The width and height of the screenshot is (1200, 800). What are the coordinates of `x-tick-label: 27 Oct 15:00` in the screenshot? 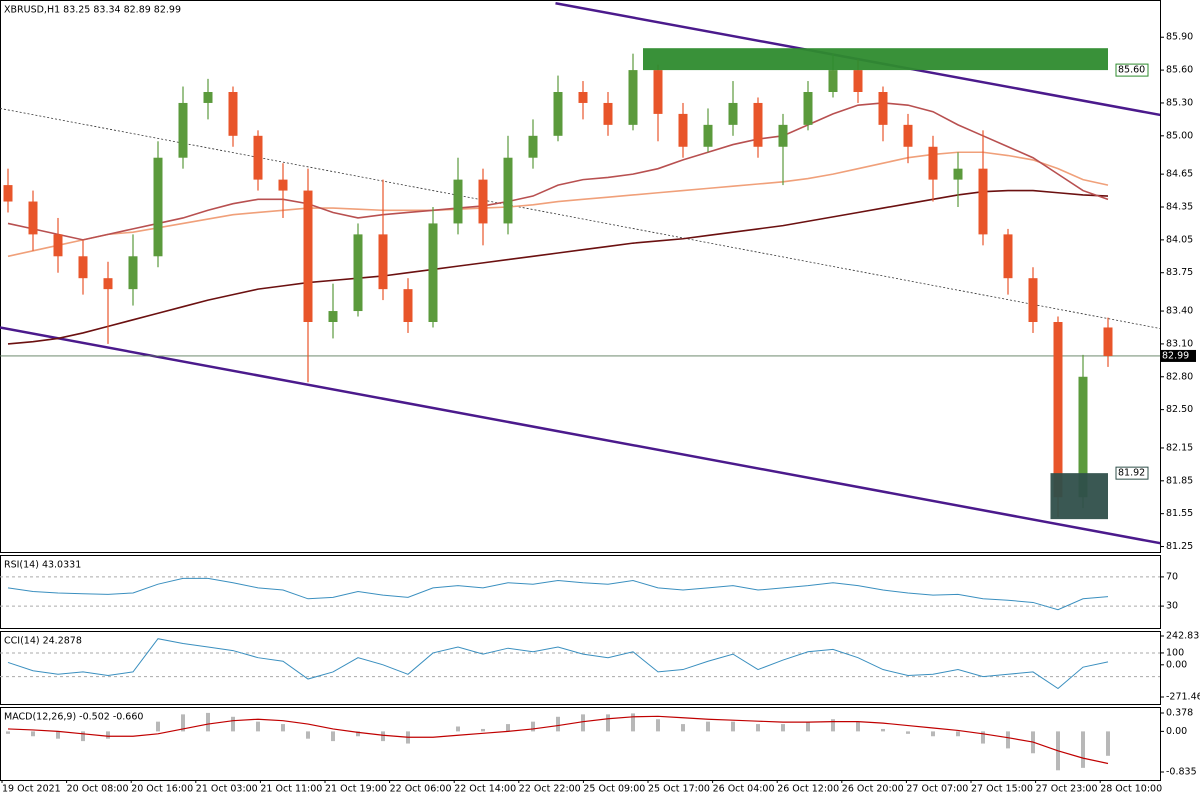 It's located at (1002, 789).